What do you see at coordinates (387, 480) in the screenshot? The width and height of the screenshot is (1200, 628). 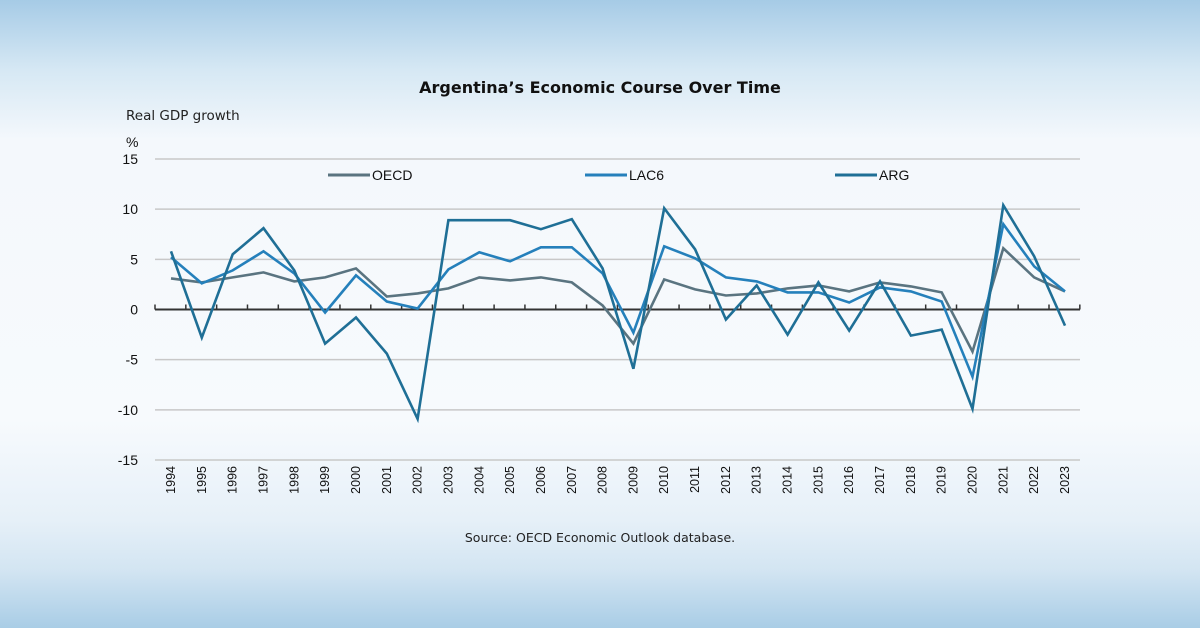 I see `x-tick-label: 2001` at bounding box center [387, 480].